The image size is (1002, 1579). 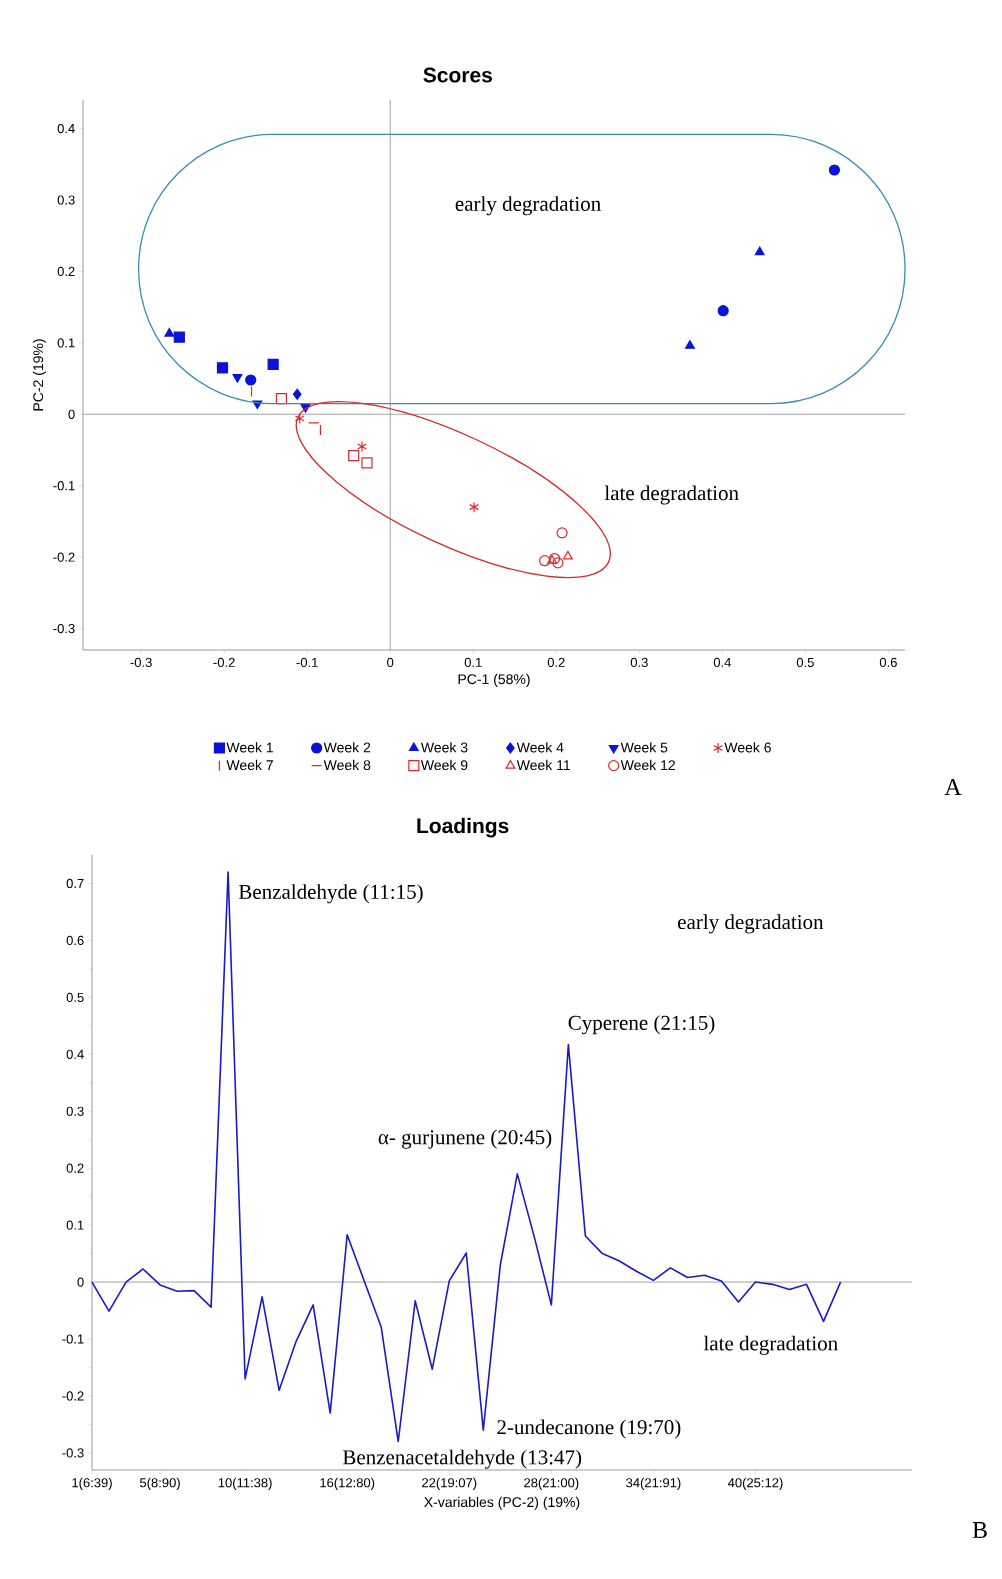 I want to click on text: A, so click(x=953, y=787).